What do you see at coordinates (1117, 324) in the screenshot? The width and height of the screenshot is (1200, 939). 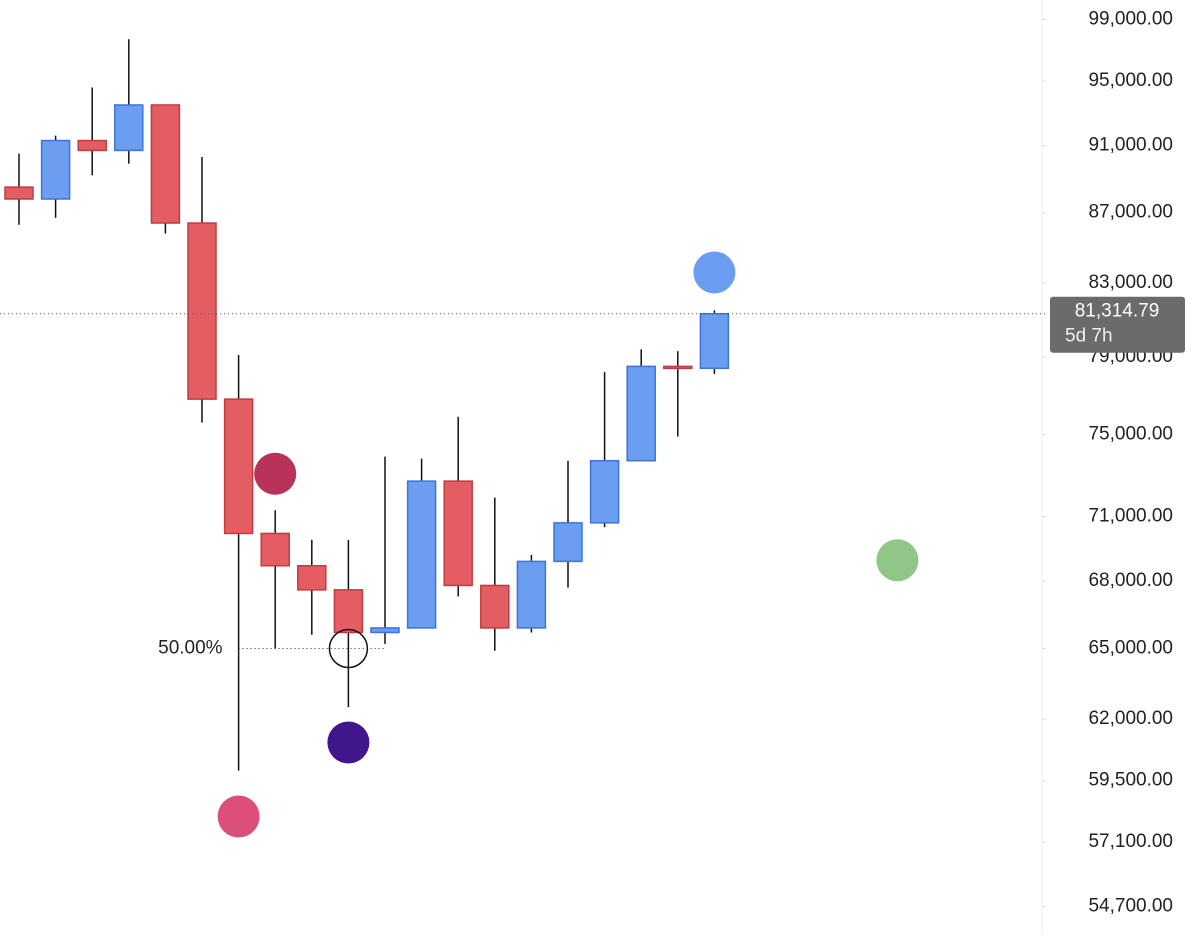 I see `price-label-box` at bounding box center [1117, 324].